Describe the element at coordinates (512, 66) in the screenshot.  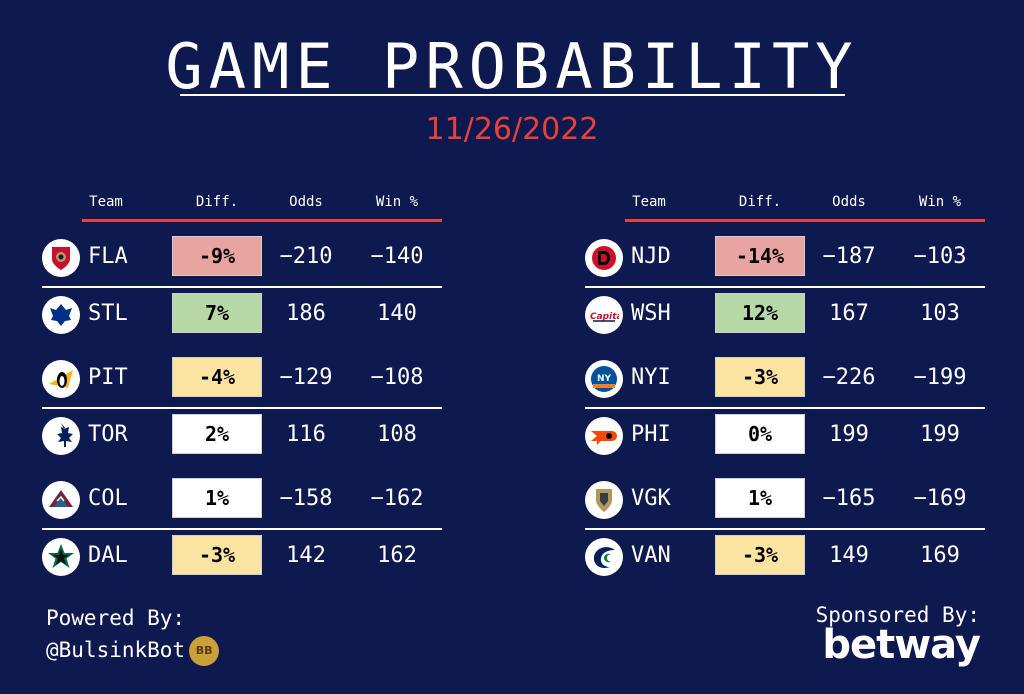
I see `page-title: GAME PROBABILITY` at that location.